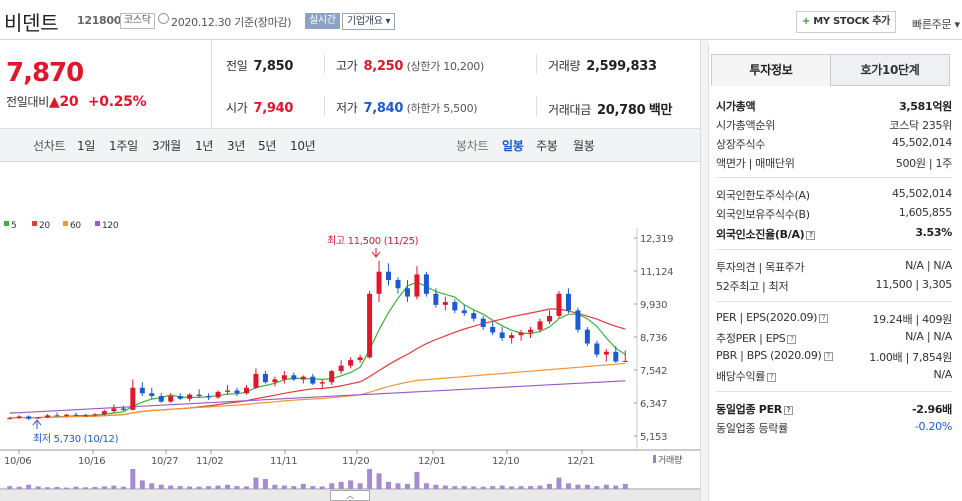 The image size is (962, 501). Describe the element at coordinates (123, 146) in the screenshot. I see `tab-1week: 1주일` at that location.